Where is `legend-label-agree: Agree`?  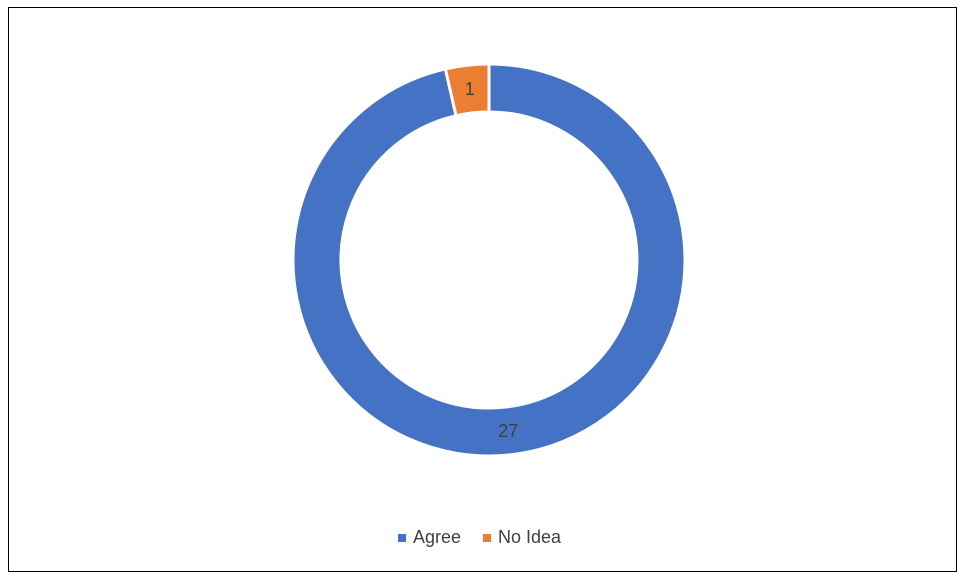
legend-label-agree: Agree is located at coordinates (436, 537).